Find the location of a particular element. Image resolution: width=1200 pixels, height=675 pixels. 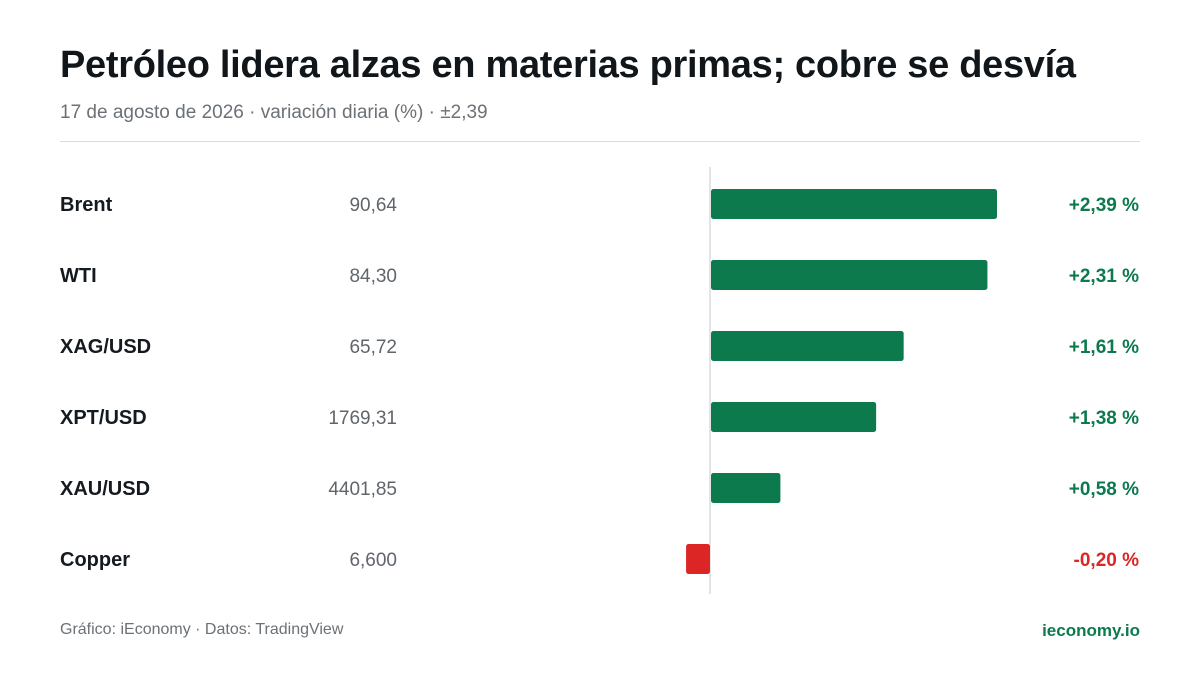

row-label: Copper is located at coordinates (95, 560).